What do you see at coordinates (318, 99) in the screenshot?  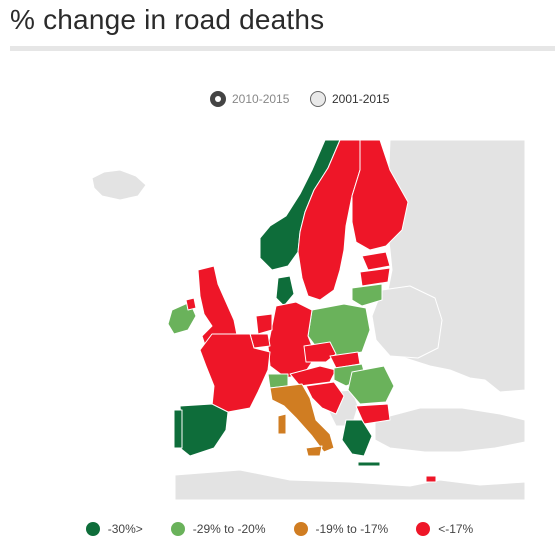 I see `radio-unselected-icon` at bounding box center [318, 99].